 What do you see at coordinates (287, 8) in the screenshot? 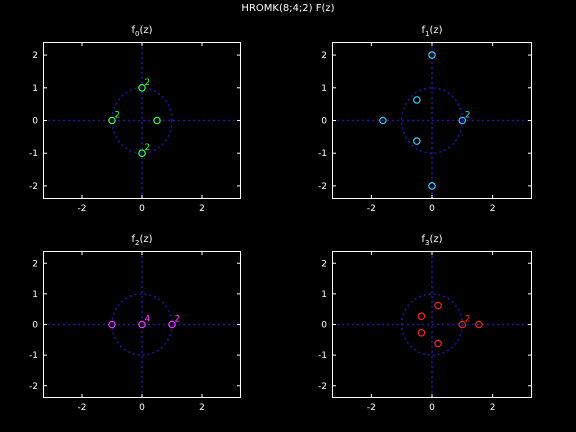
I see `figure-title: HROMK(8;4;2) F(z)` at bounding box center [287, 8].